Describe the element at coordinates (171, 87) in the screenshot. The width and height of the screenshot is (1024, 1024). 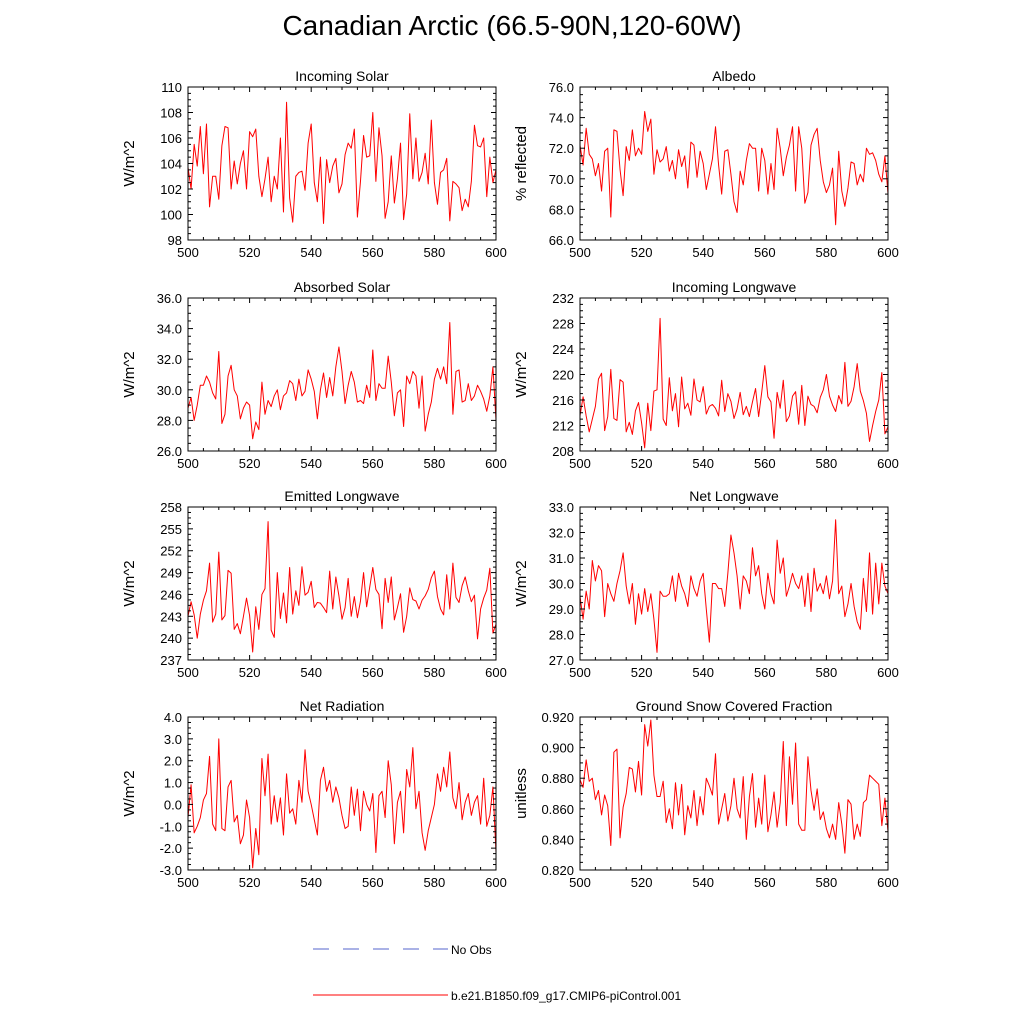
I see `y-tick-label: 110` at that location.